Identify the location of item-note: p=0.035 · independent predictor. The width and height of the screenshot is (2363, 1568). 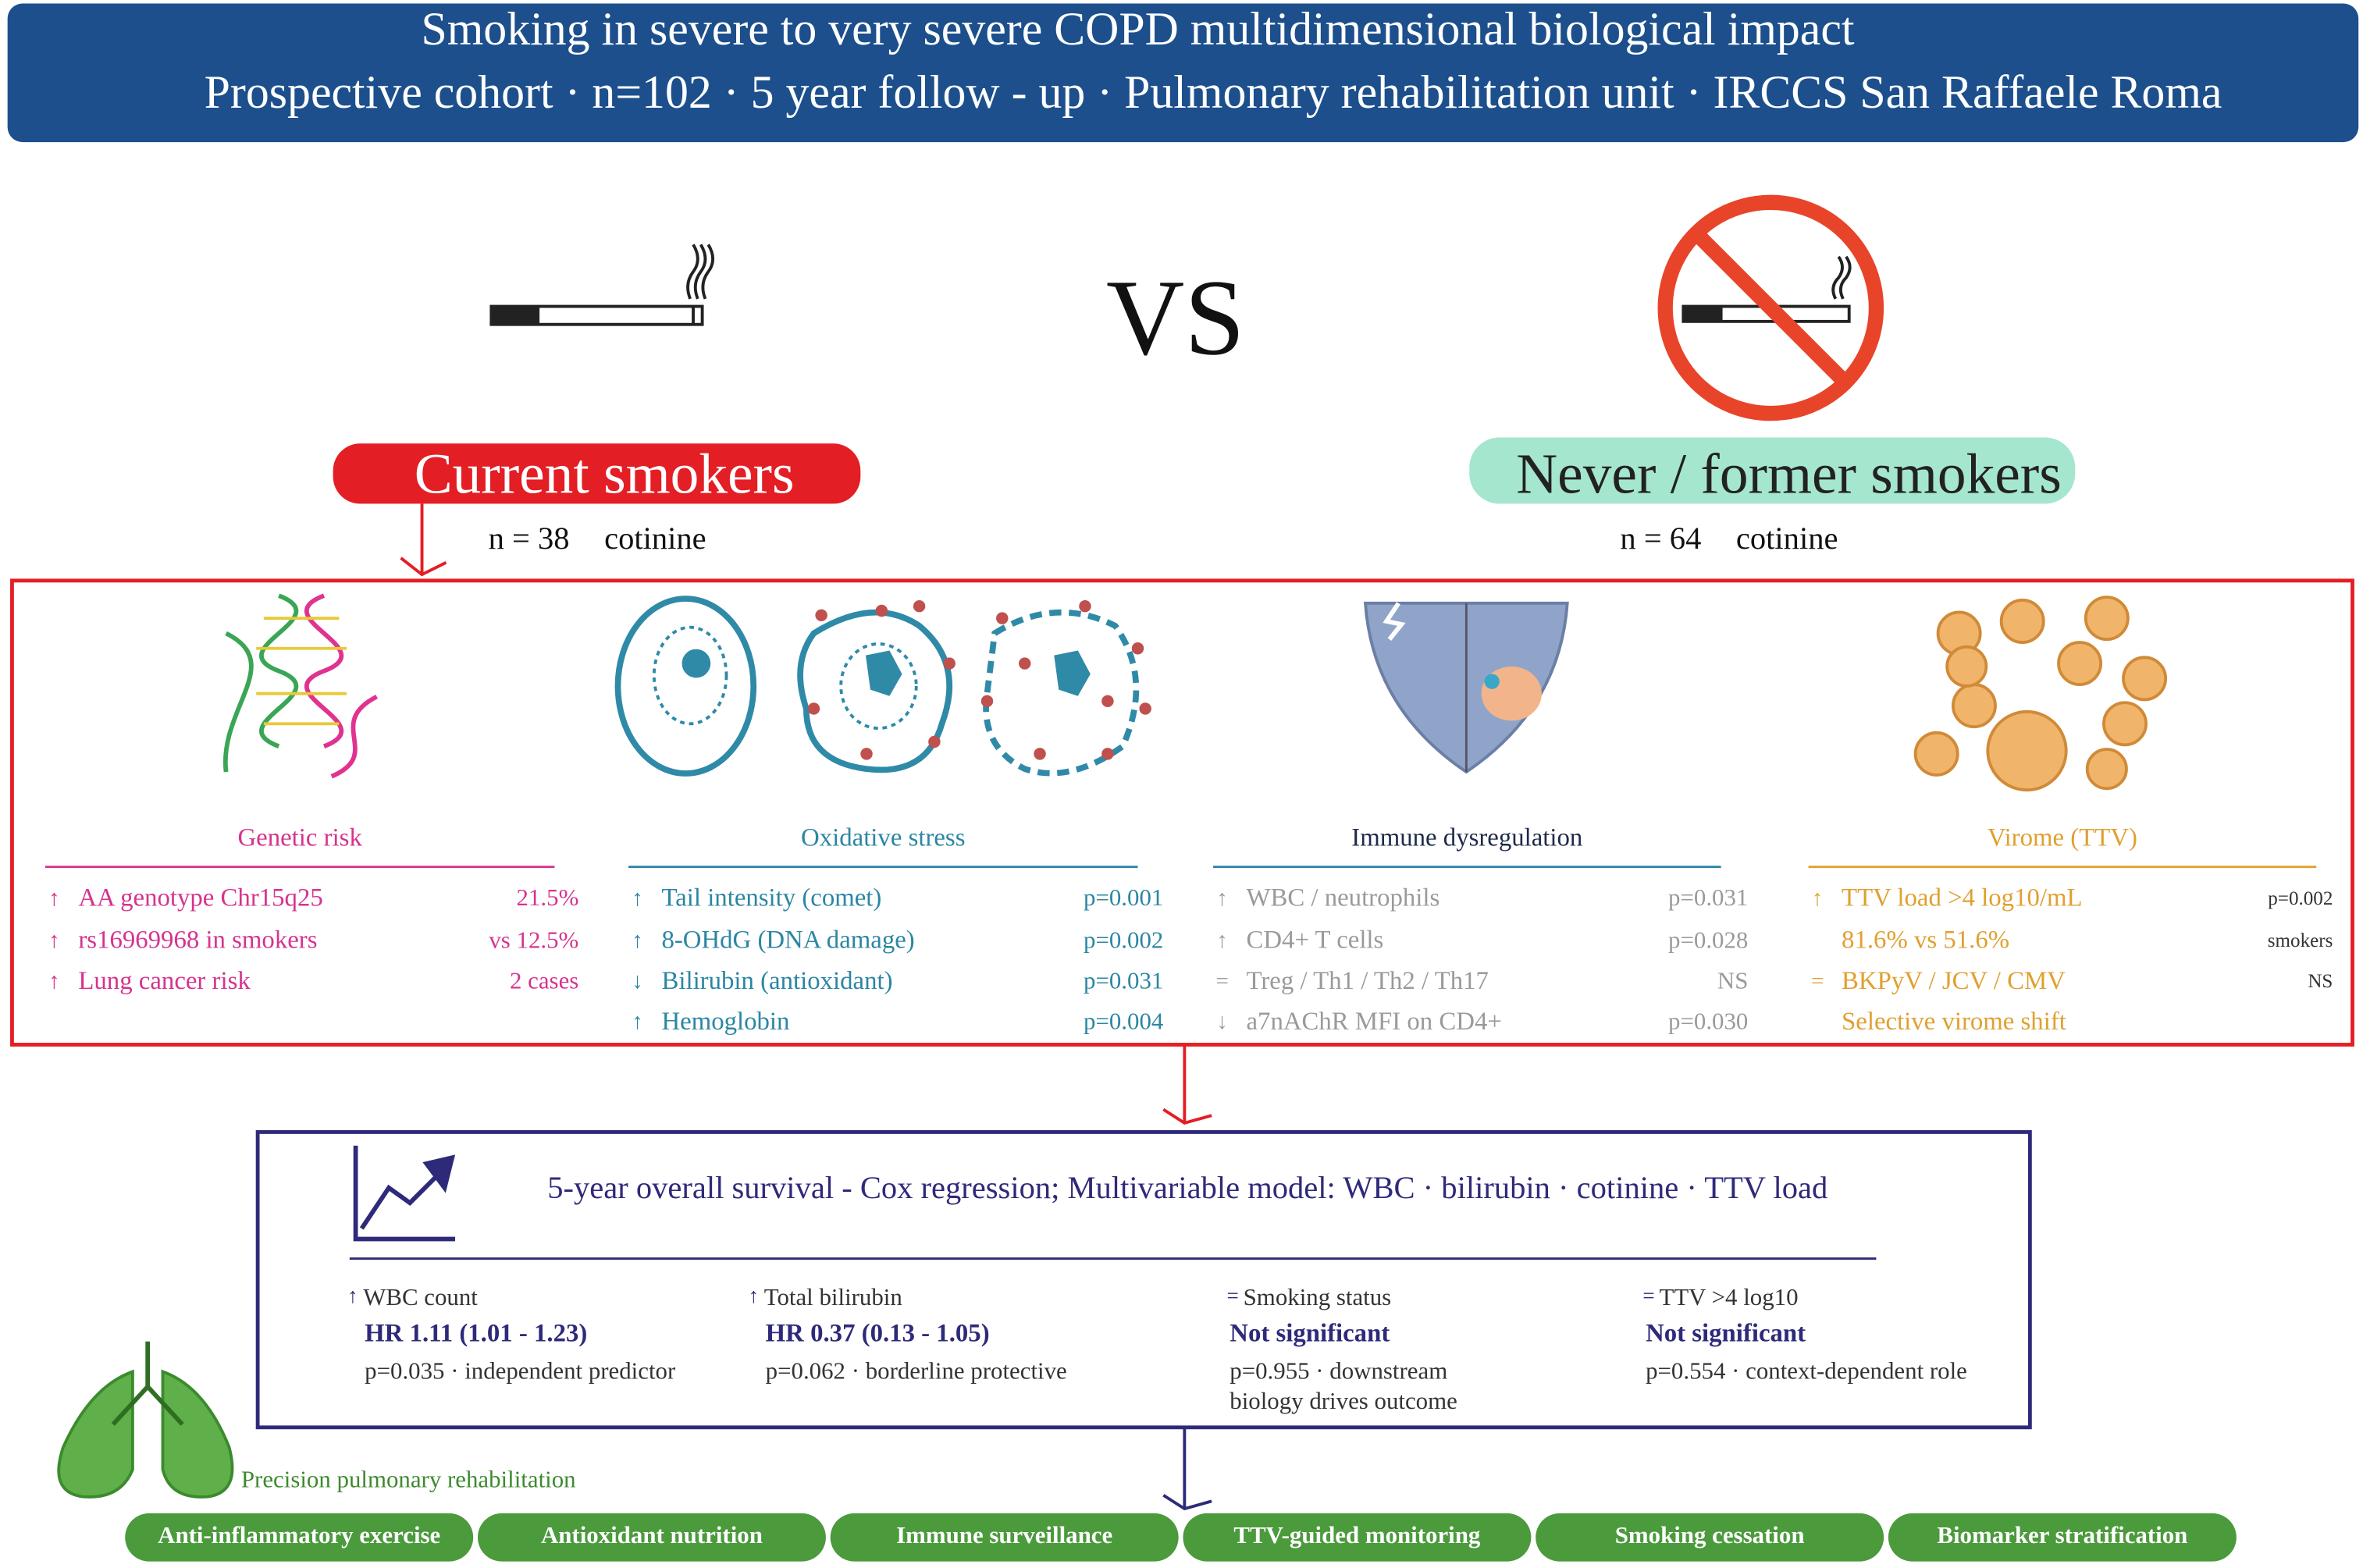
(521, 1370).